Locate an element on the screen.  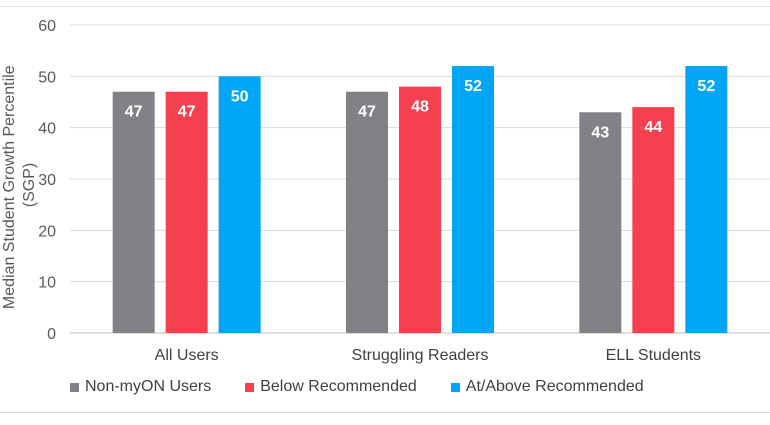
y-axis-label-line-1: Median Student Growth Percentile is located at coordinates (9, 187).